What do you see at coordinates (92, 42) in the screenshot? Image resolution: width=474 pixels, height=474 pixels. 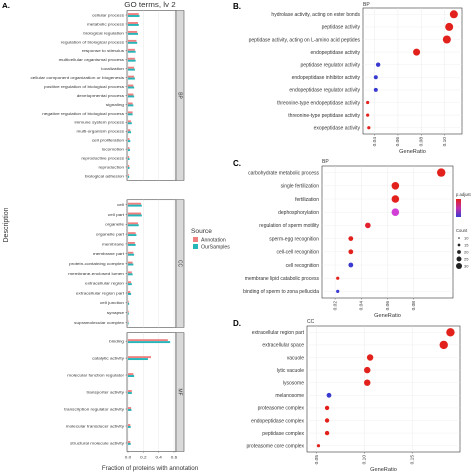 I see `category-label: regulation of biological process` at bounding box center [92, 42].